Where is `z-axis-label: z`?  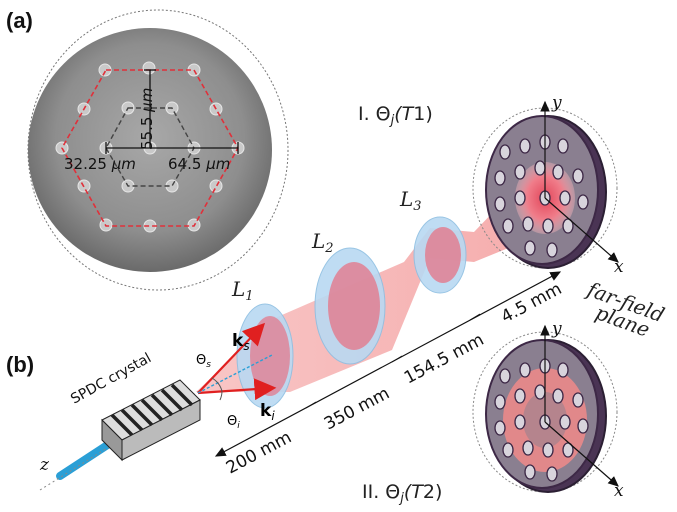 z-axis-label: z is located at coordinates (44, 465).